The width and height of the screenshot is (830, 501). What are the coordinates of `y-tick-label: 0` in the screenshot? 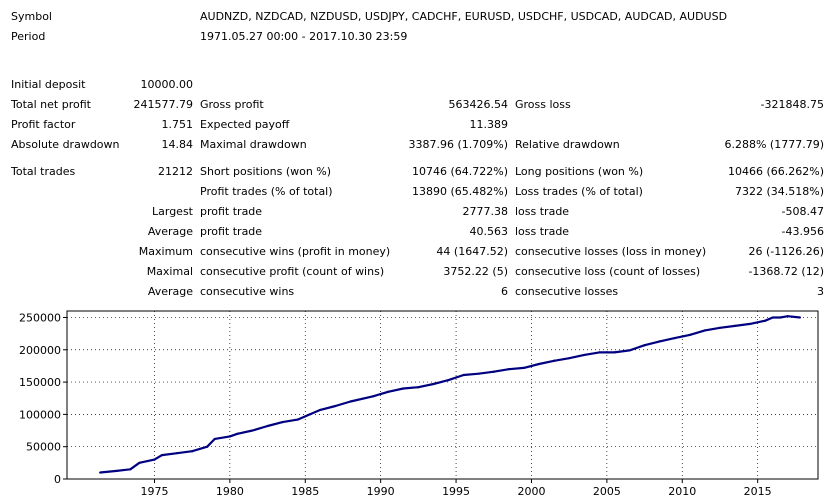 It's located at (57, 479).